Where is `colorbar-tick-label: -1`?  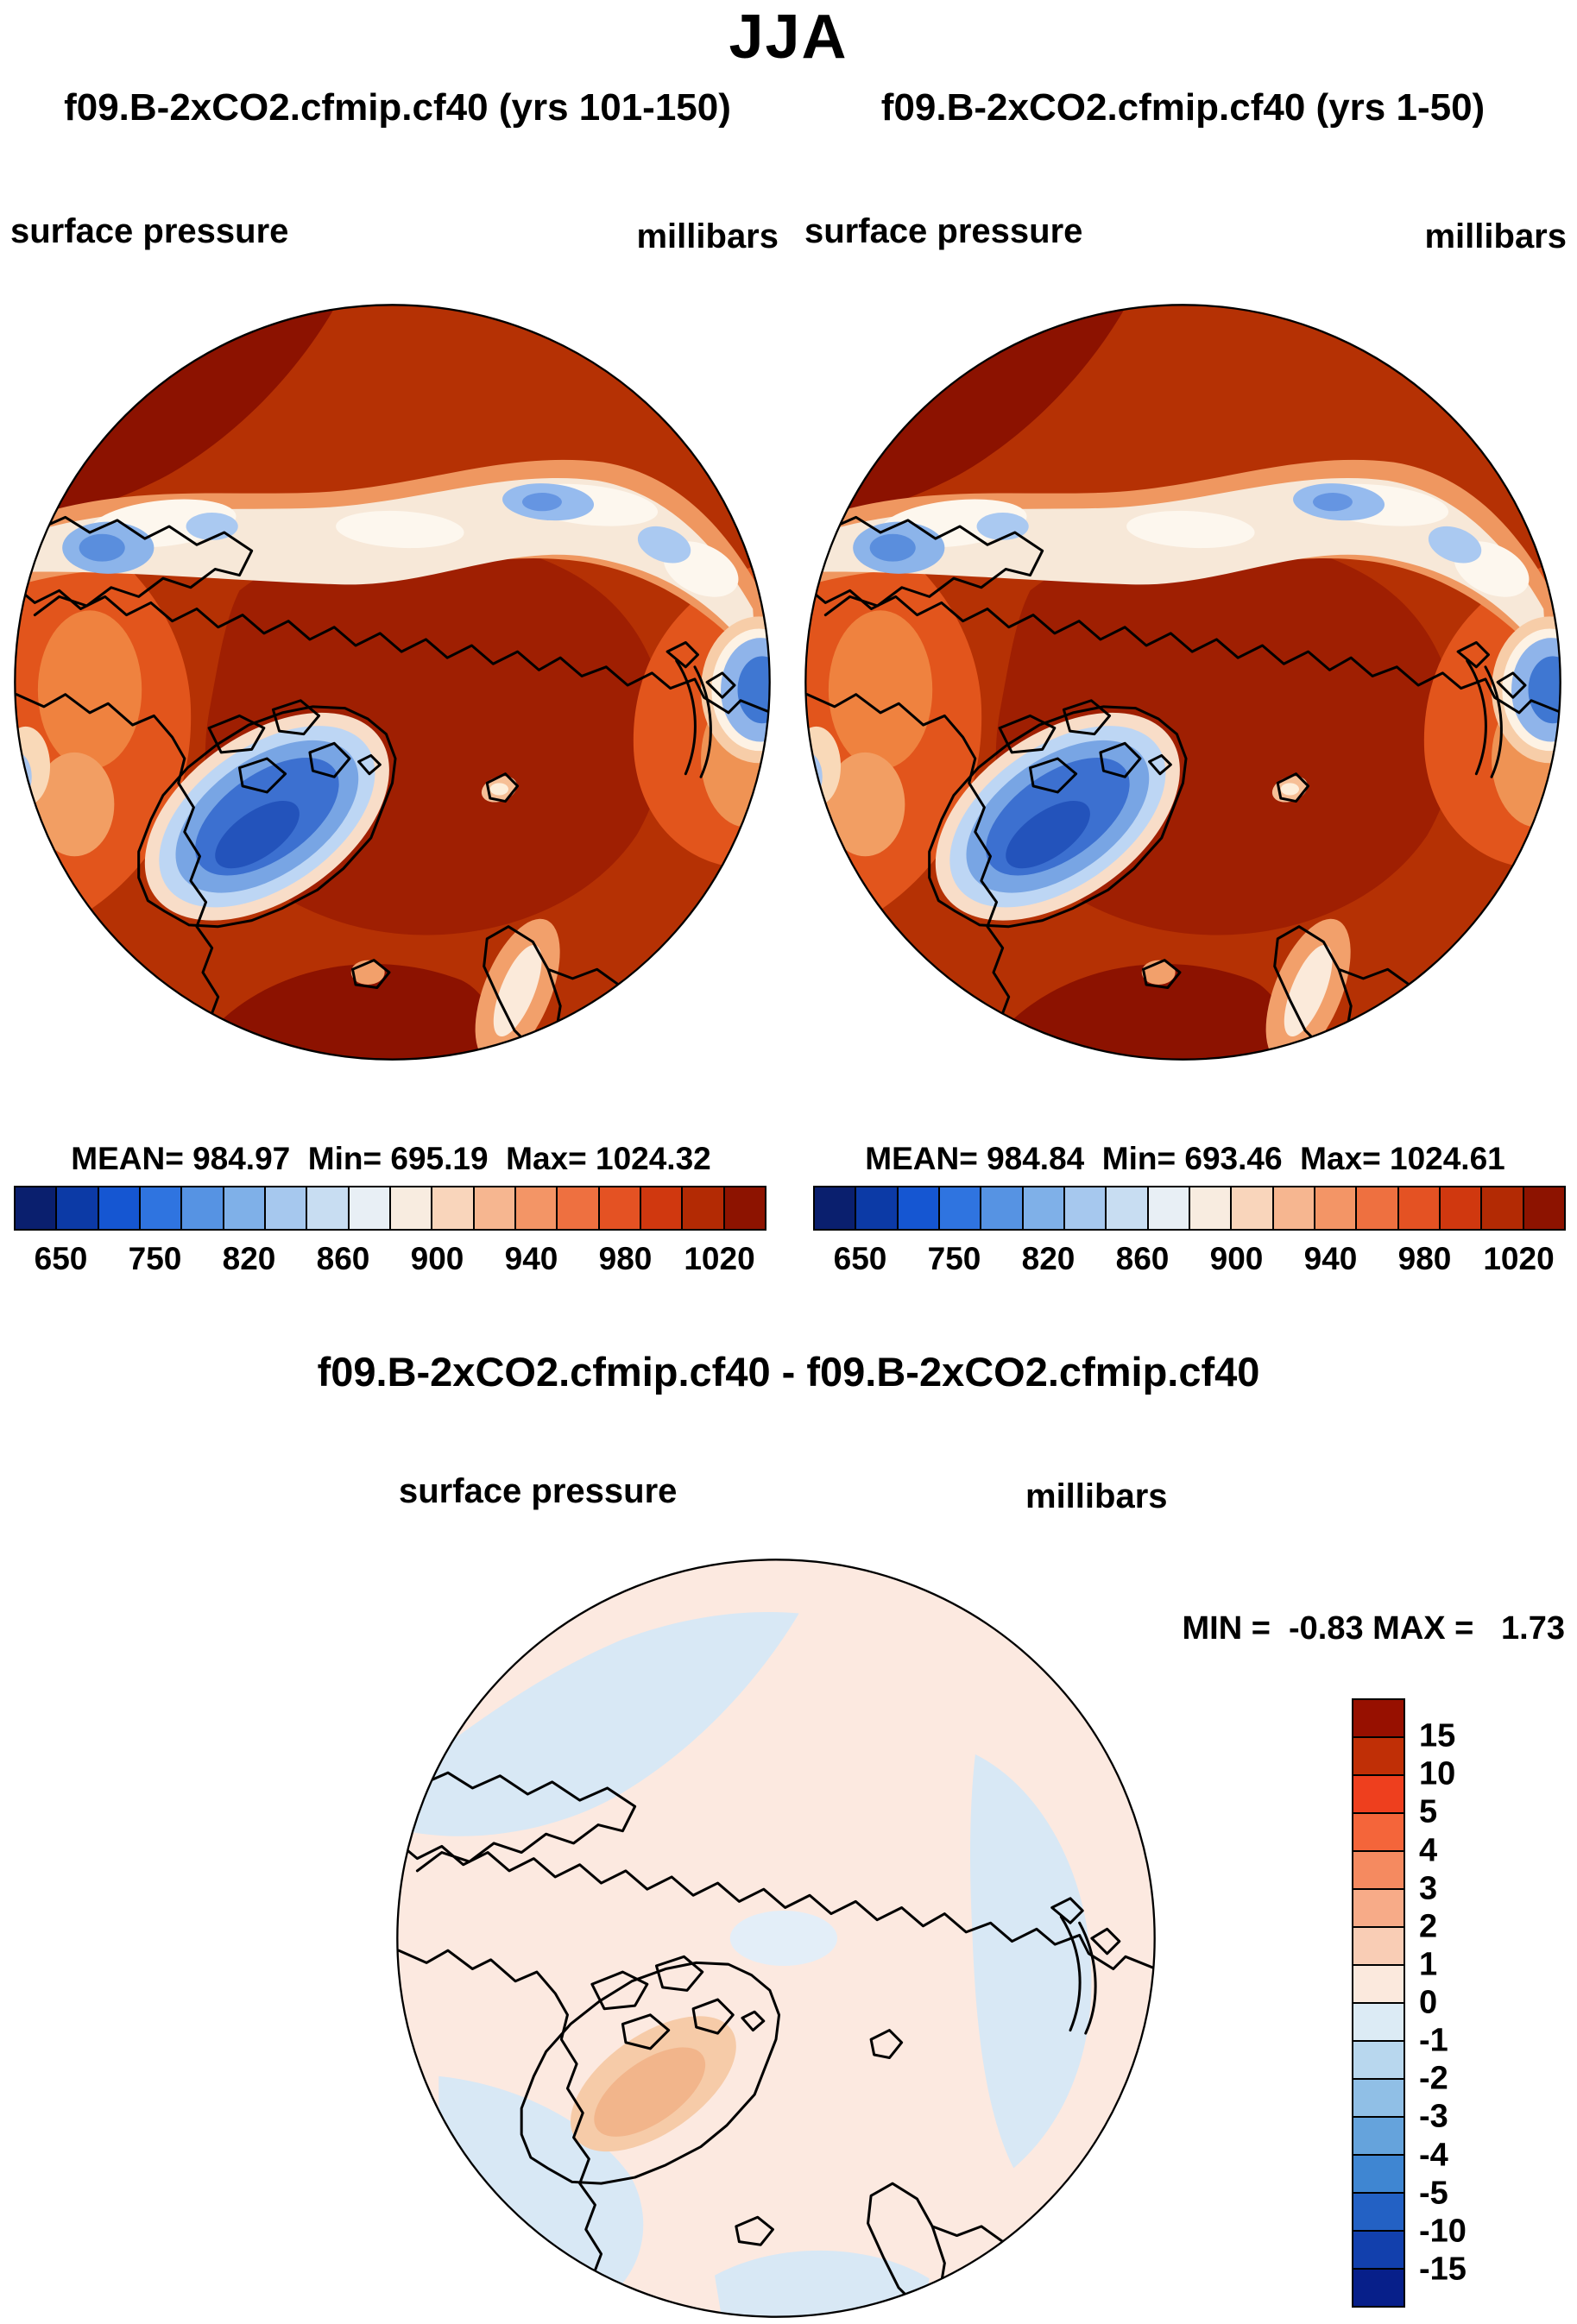
colorbar-tick-label: -1 is located at coordinates (1433, 2040).